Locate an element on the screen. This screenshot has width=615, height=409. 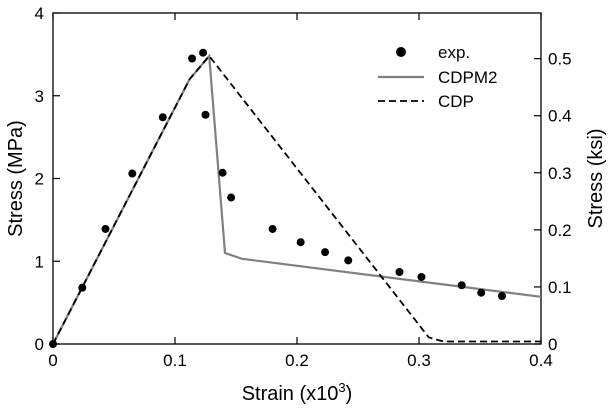
legend-label: CDP is located at coordinates (456, 101).